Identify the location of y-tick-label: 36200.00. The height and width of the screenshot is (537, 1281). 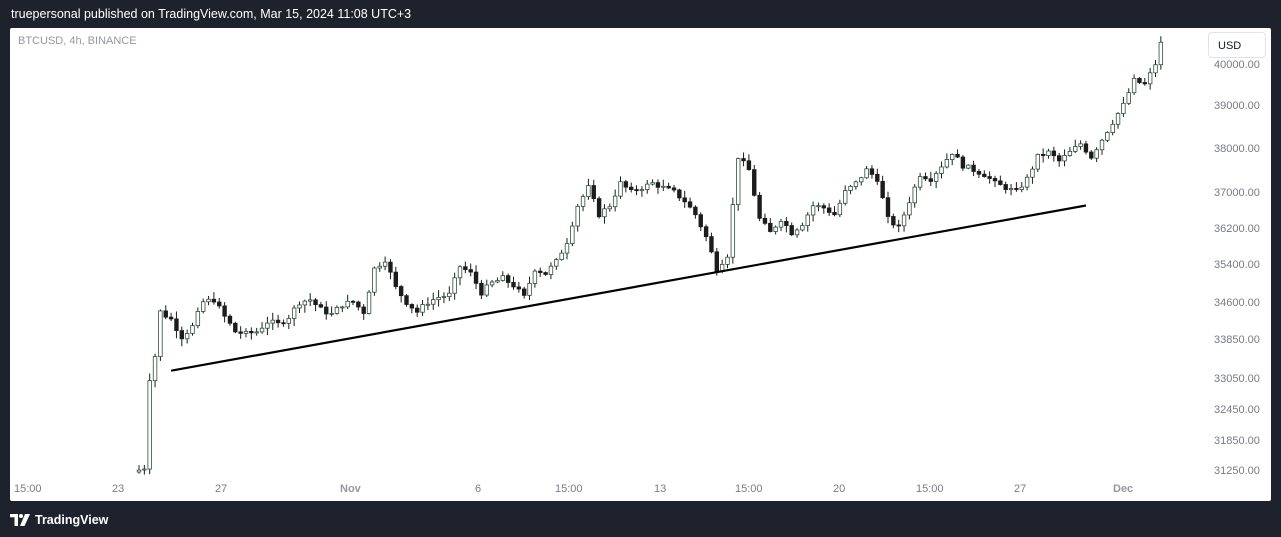
(1237, 229).